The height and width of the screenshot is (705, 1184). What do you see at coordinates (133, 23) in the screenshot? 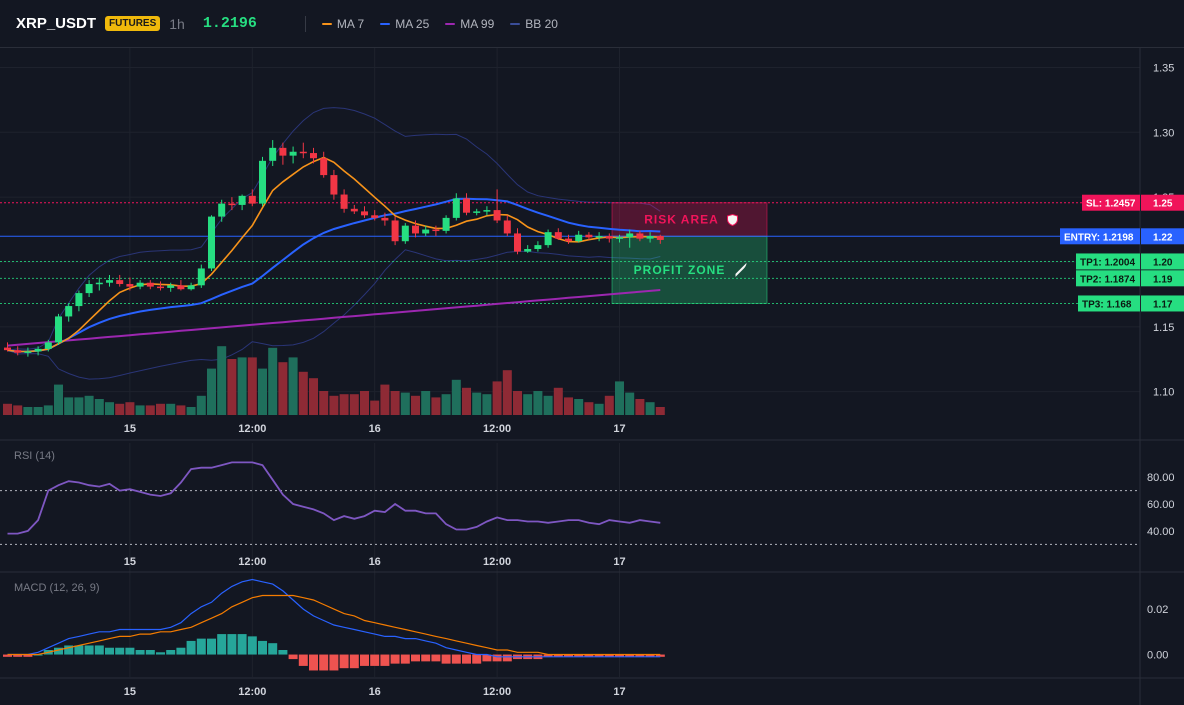
I see `futures-badge: FUTURES` at bounding box center [133, 23].